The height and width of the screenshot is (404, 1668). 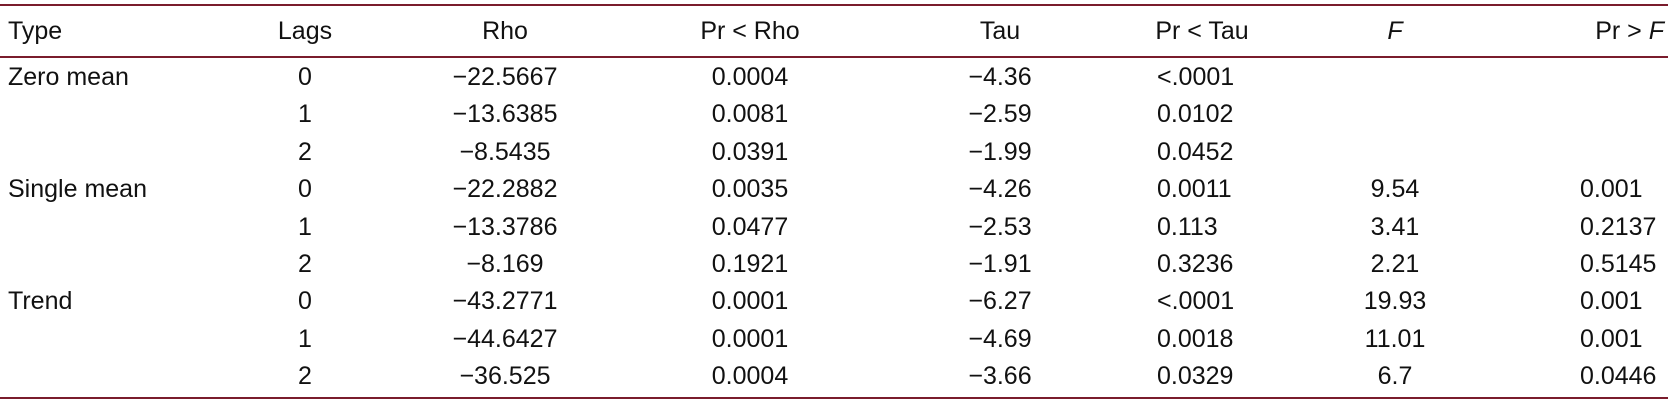 I want to click on header-pr-f: Pr > F, so click(x=1629, y=31).